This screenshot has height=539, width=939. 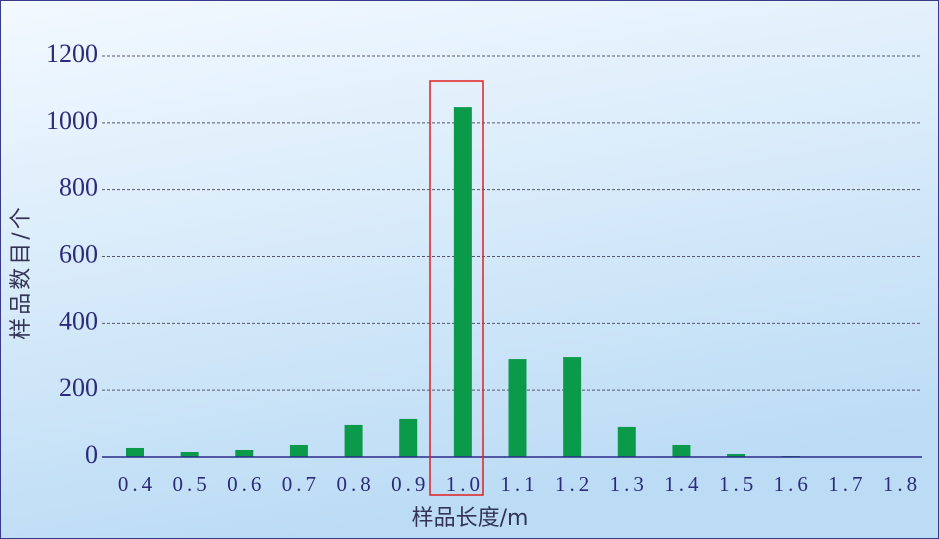 What do you see at coordinates (246, 484) in the screenshot?
I see `x-tick-label: 0.6` at bounding box center [246, 484].